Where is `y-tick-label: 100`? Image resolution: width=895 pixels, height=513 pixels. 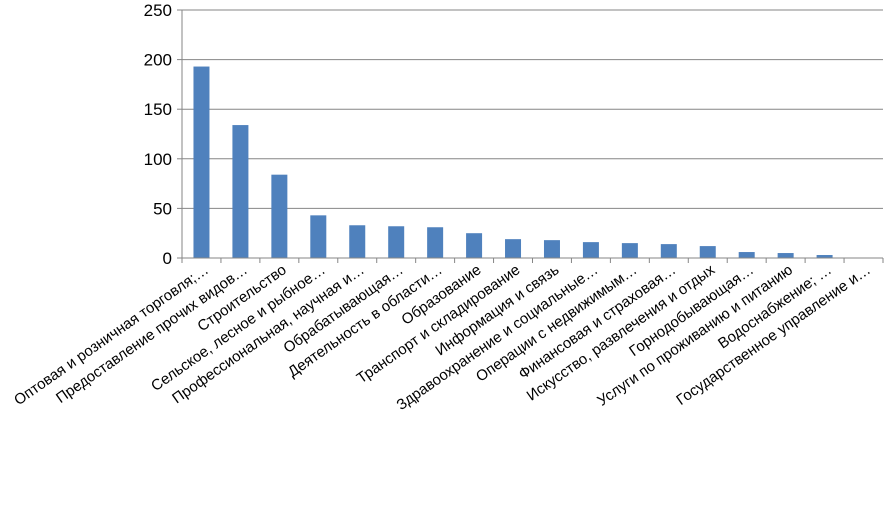 y-tick-label: 100 is located at coordinates (158, 159).